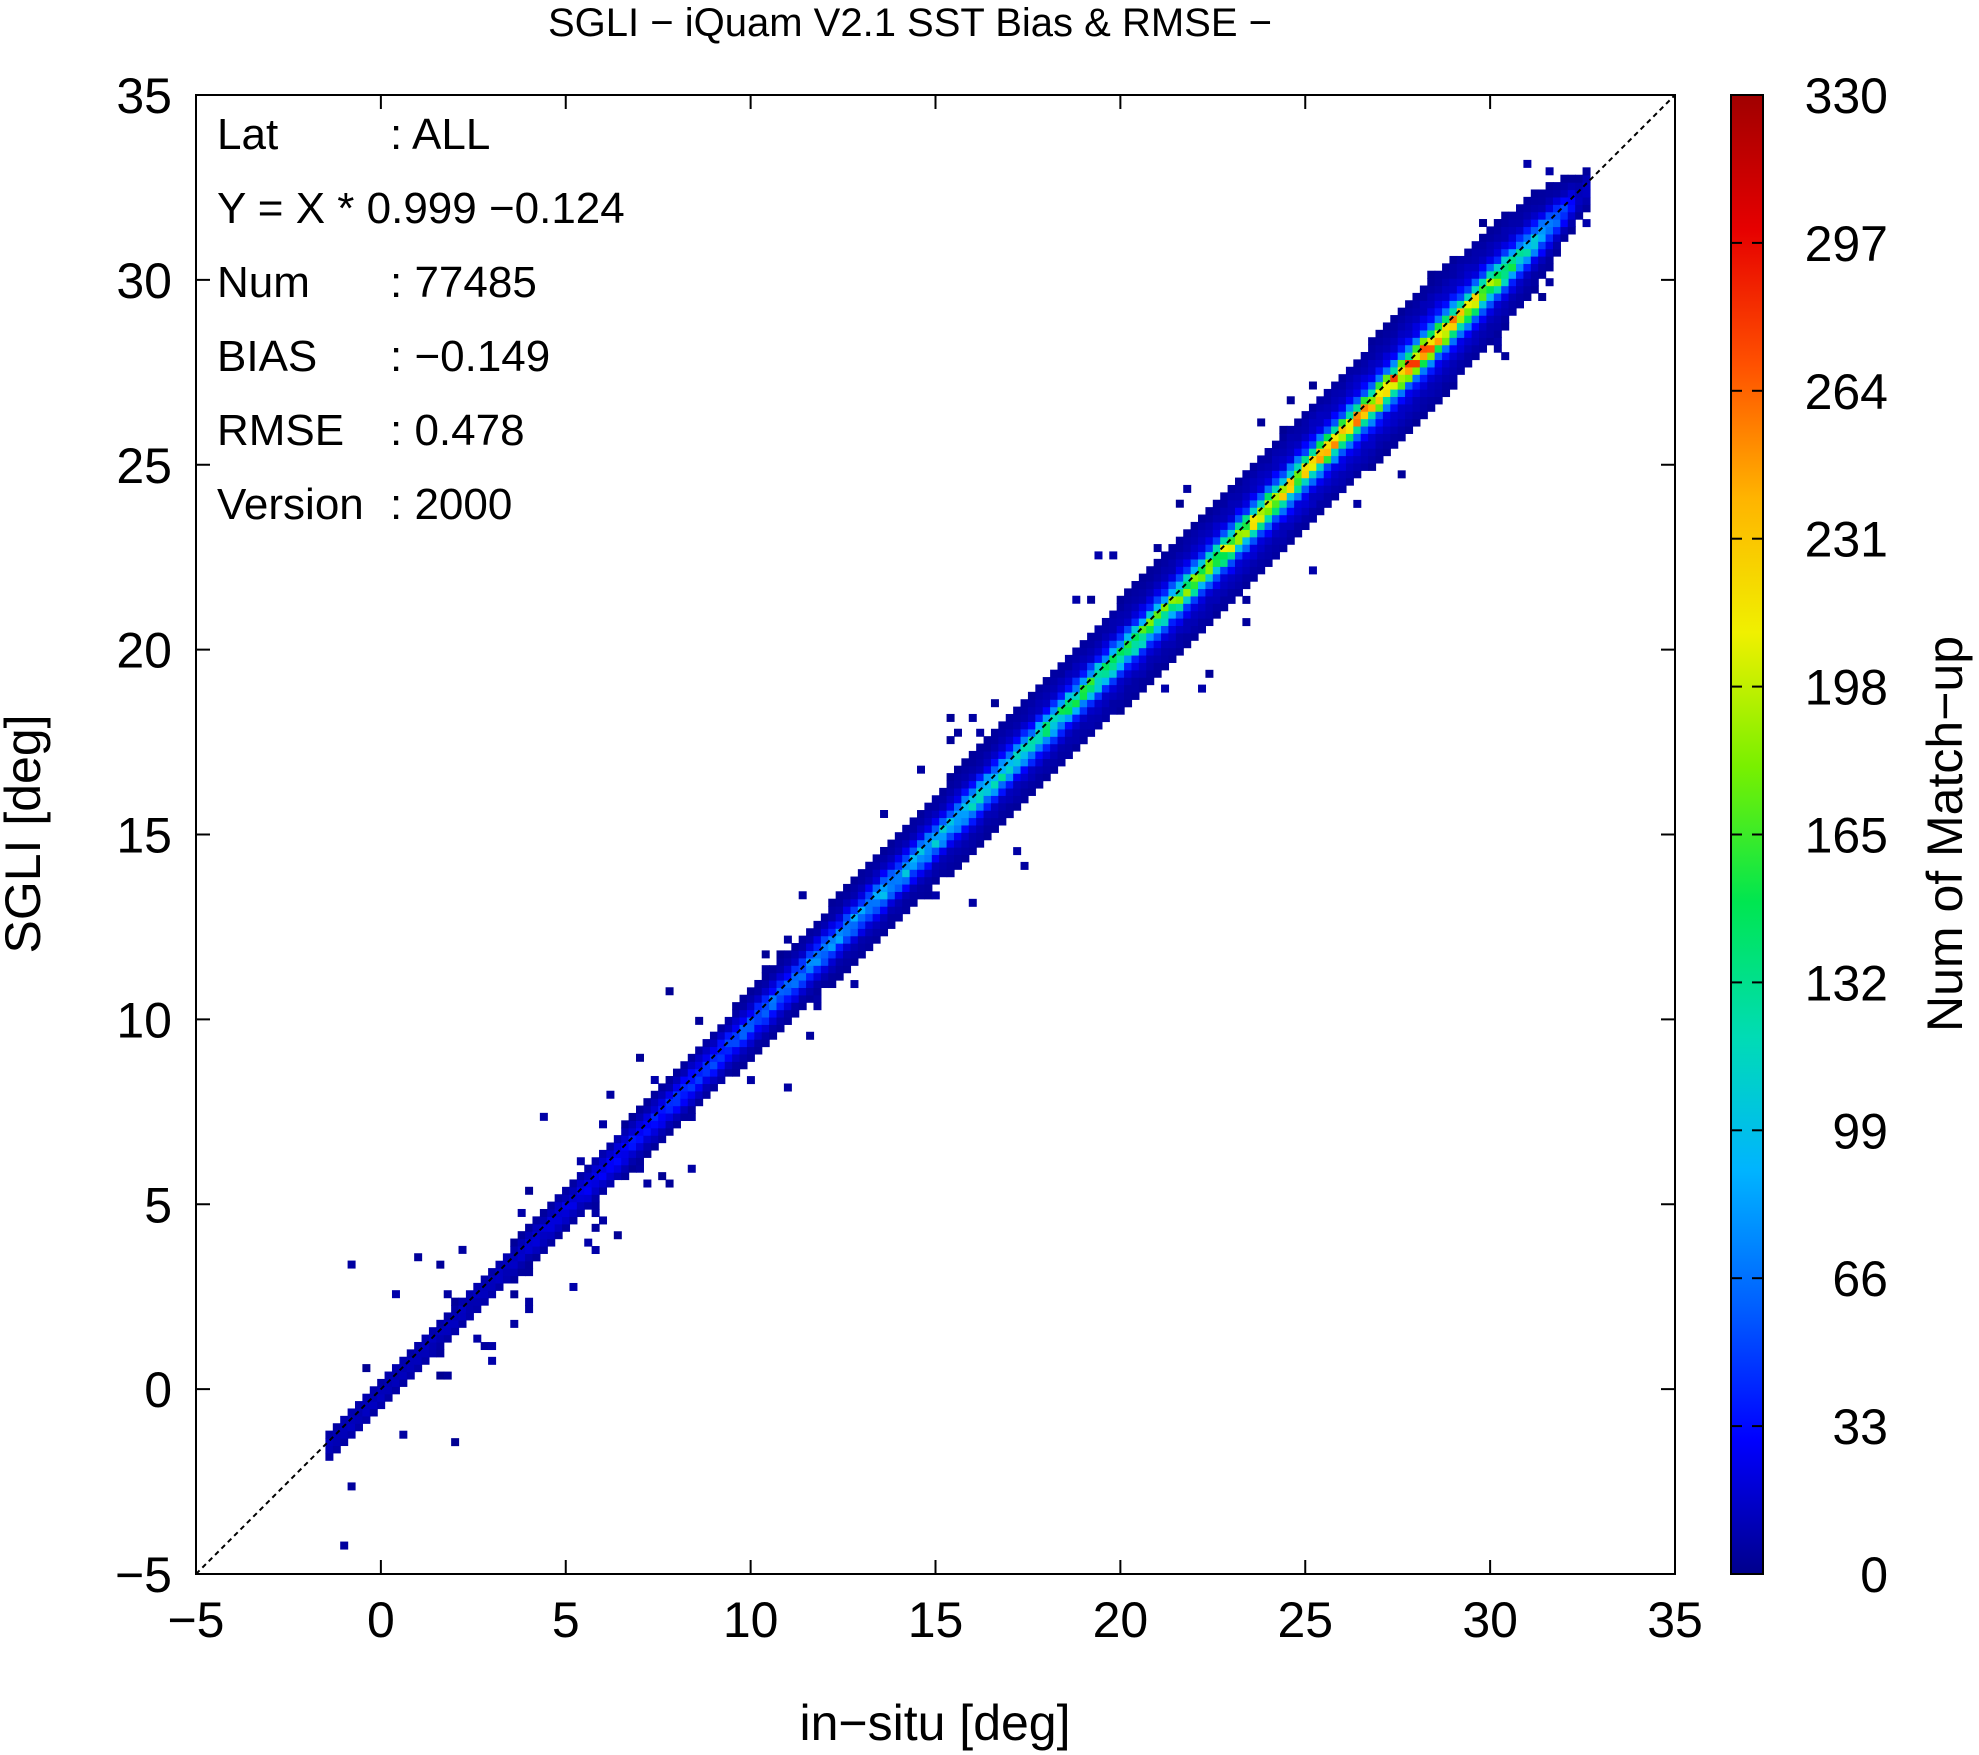 This screenshot has height=1755, width=1979. Describe the element at coordinates (936, 1620) in the screenshot. I see `x-tick-label: 15` at that location.